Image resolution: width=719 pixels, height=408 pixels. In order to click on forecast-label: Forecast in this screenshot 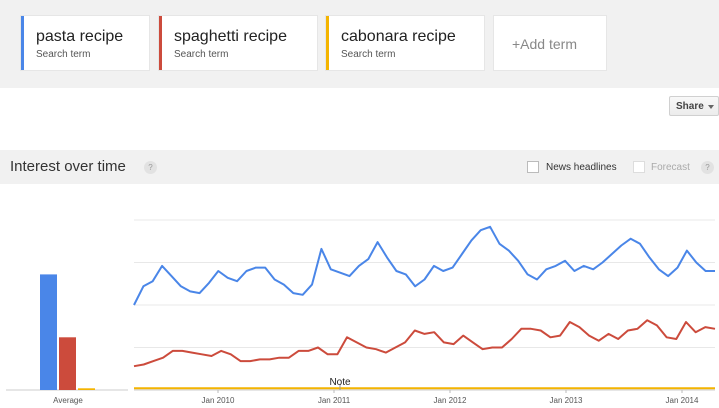, I will do `click(670, 167)`.